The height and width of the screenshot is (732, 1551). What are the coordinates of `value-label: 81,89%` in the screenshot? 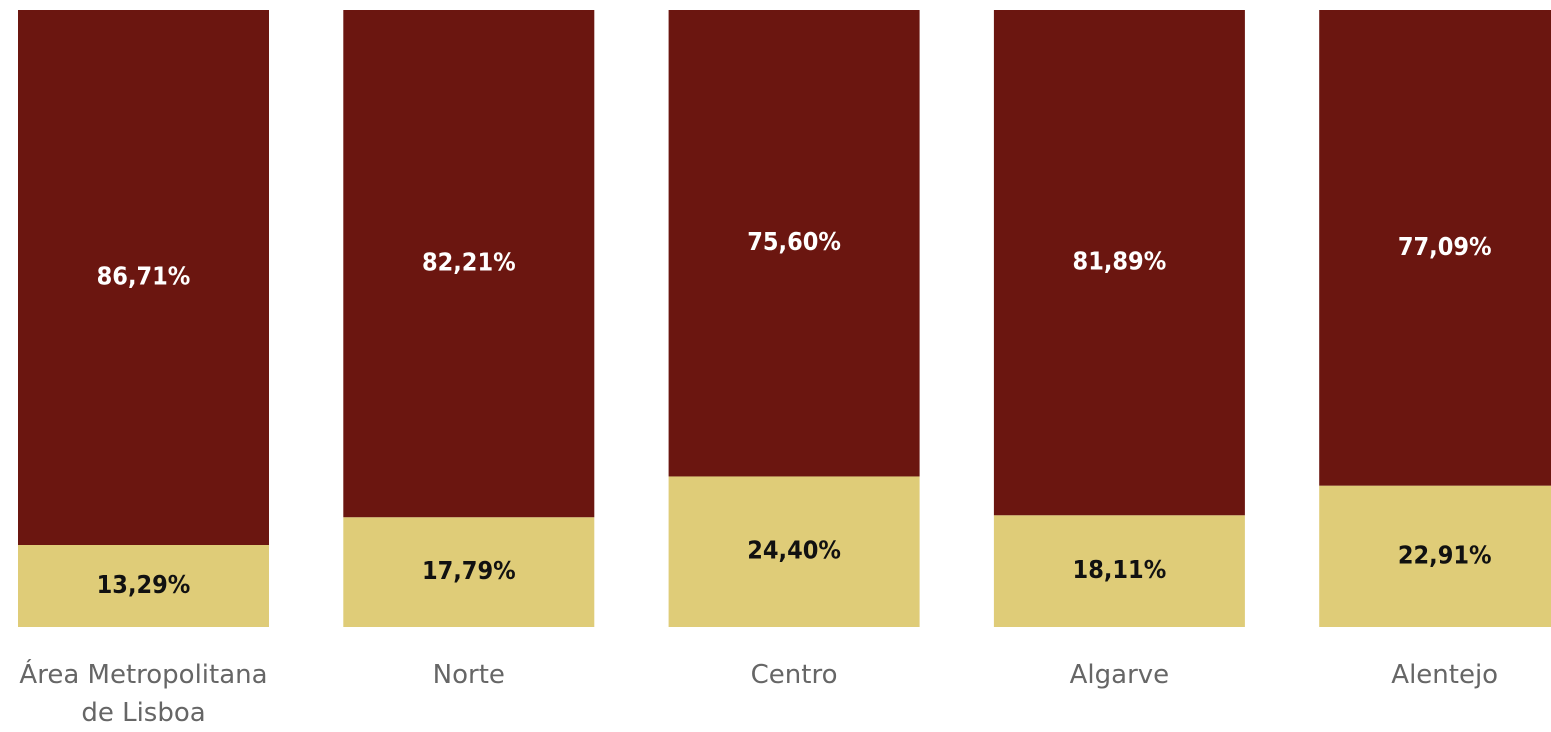 It's located at (1120, 261).